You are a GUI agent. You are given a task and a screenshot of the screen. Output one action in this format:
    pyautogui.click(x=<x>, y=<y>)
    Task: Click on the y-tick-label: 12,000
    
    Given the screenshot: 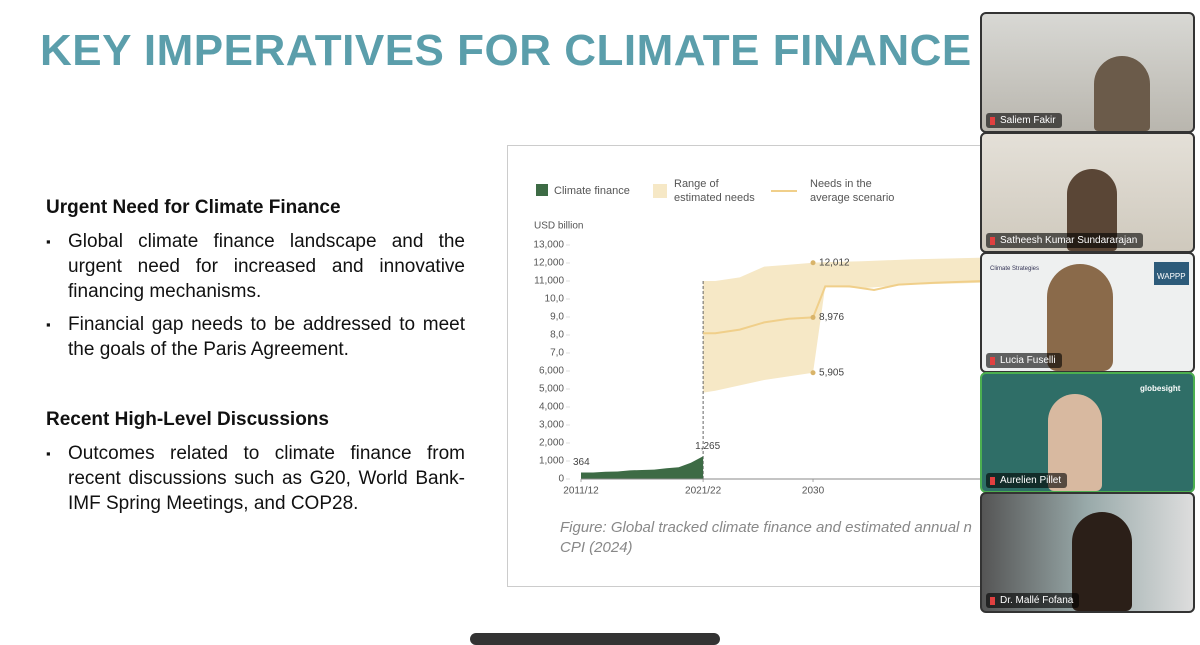 What is the action you would take?
    pyautogui.click(x=548, y=263)
    